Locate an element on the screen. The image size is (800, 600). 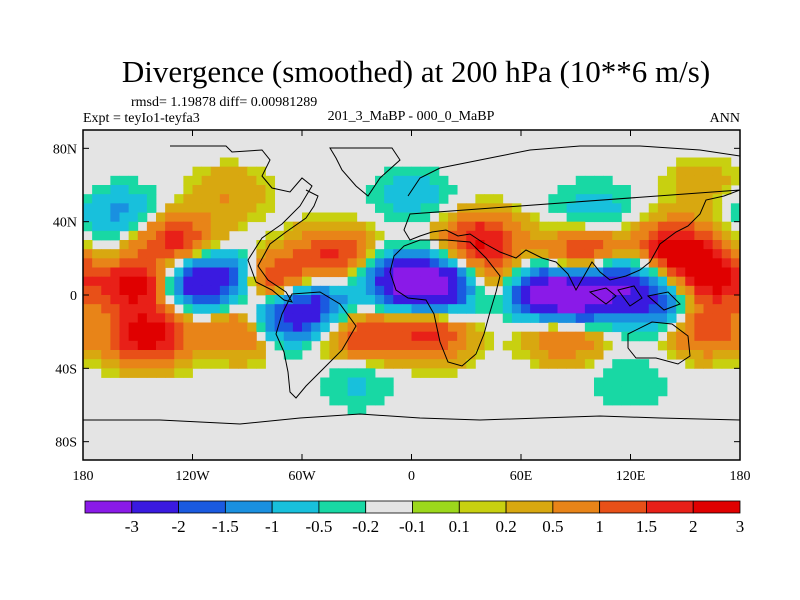
south-america-coastline is located at coordinates (316, 345).